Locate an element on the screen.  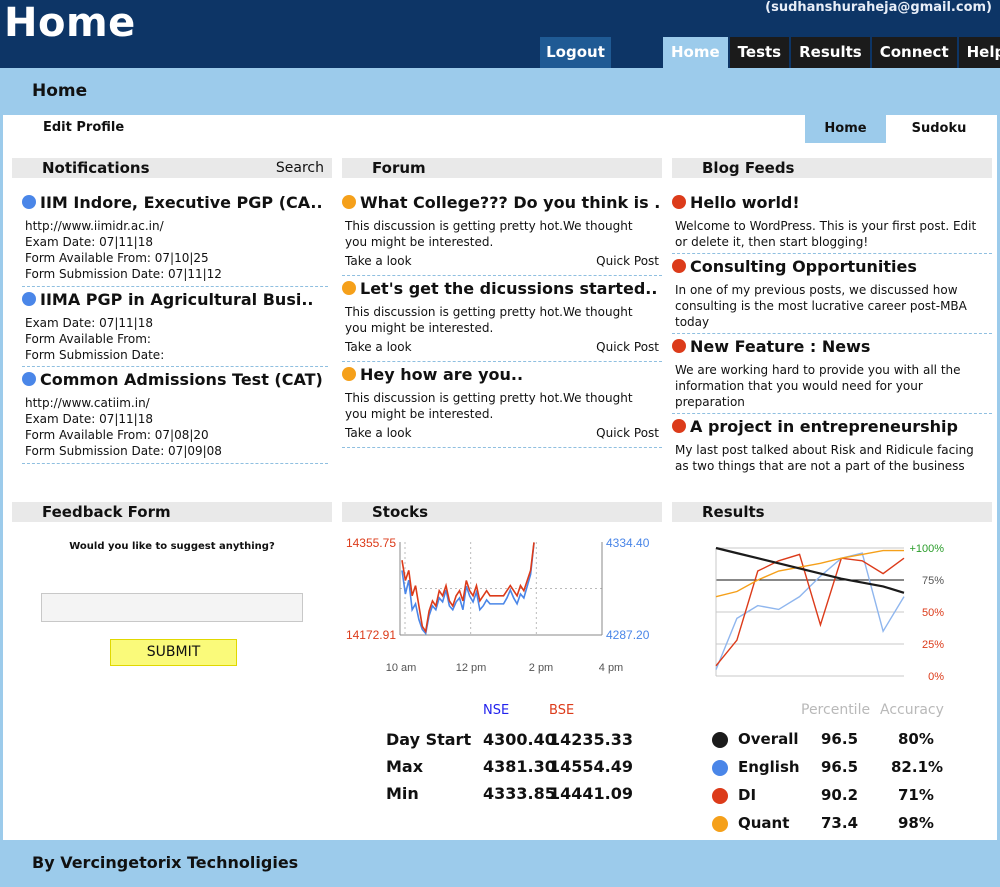
stock-nse-value: 4300.40 is located at coordinates (519, 739).